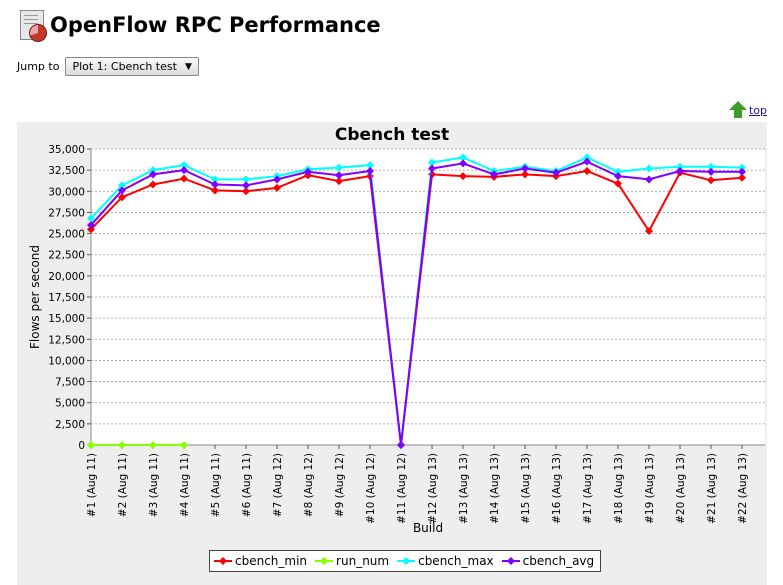 The height and width of the screenshot is (585, 783). What do you see at coordinates (137, 445) in the screenshot?
I see `series-run_num` at bounding box center [137, 445].